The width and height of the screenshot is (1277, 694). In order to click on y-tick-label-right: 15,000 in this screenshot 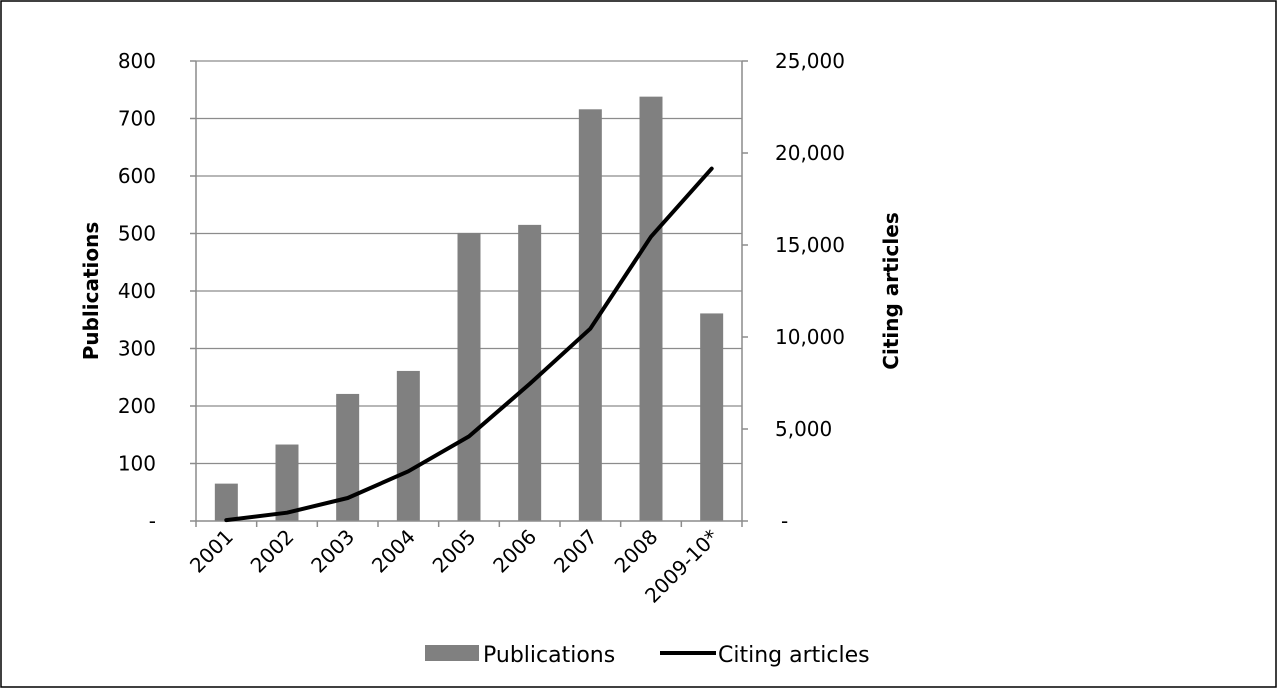, I will do `click(810, 245)`.